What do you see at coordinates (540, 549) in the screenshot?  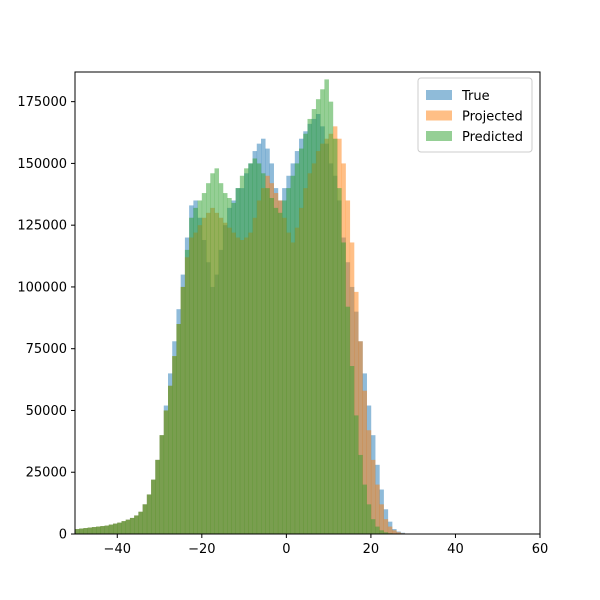 I see `x-tick-label: 60` at bounding box center [540, 549].